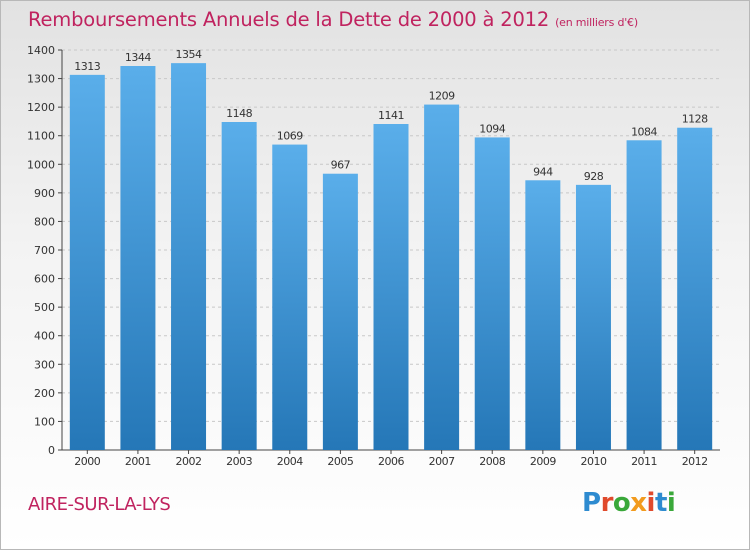 The width and height of the screenshot is (750, 550). I want to click on y-tick-label: 800, so click(44, 221).